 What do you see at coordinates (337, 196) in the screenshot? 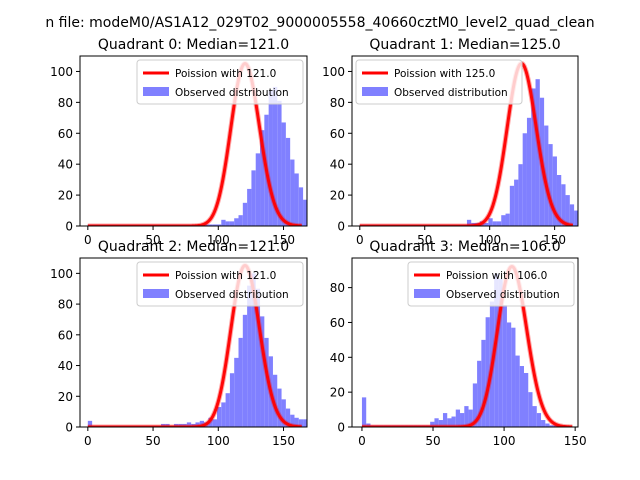
I see `y-tick-label: 20` at bounding box center [337, 196].